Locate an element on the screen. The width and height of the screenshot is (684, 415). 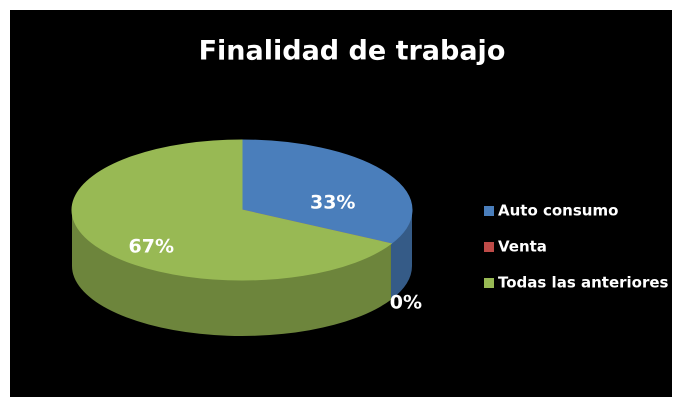
legend-label: Auto consumo is located at coordinates (558, 211).